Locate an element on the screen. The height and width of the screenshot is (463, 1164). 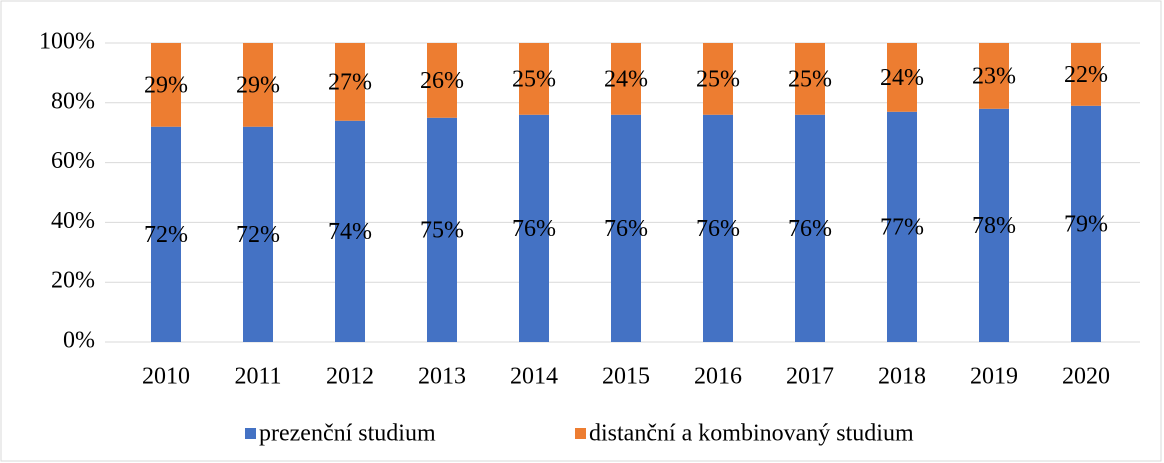
x-tick-label: 2015 is located at coordinates (626, 377).